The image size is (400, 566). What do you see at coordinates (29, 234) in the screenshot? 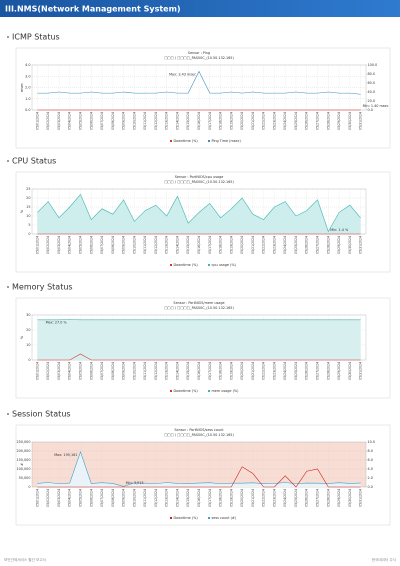
I see `y-tick-label: 0` at bounding box center [29, 234].